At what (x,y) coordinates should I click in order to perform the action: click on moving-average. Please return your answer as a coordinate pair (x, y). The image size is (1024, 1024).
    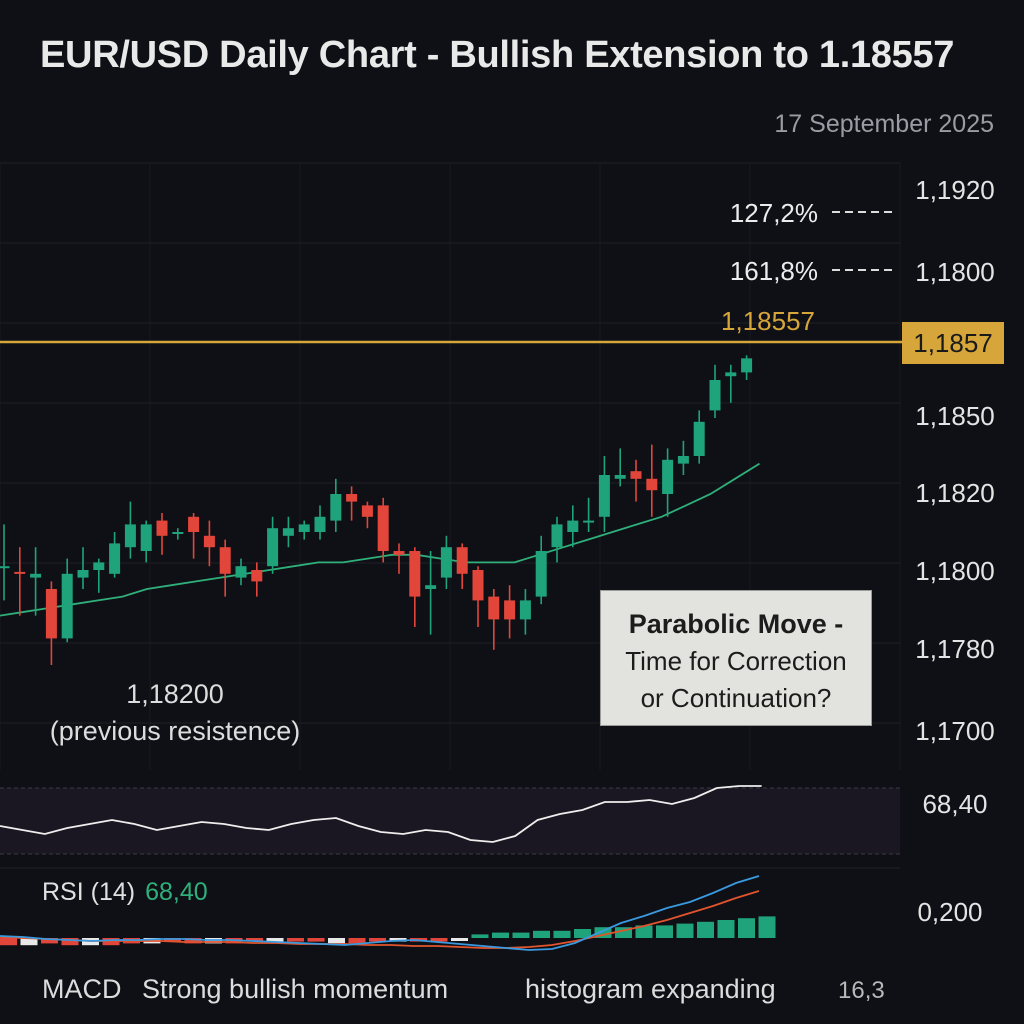
    Looking at the image, I should click on (380, 539).